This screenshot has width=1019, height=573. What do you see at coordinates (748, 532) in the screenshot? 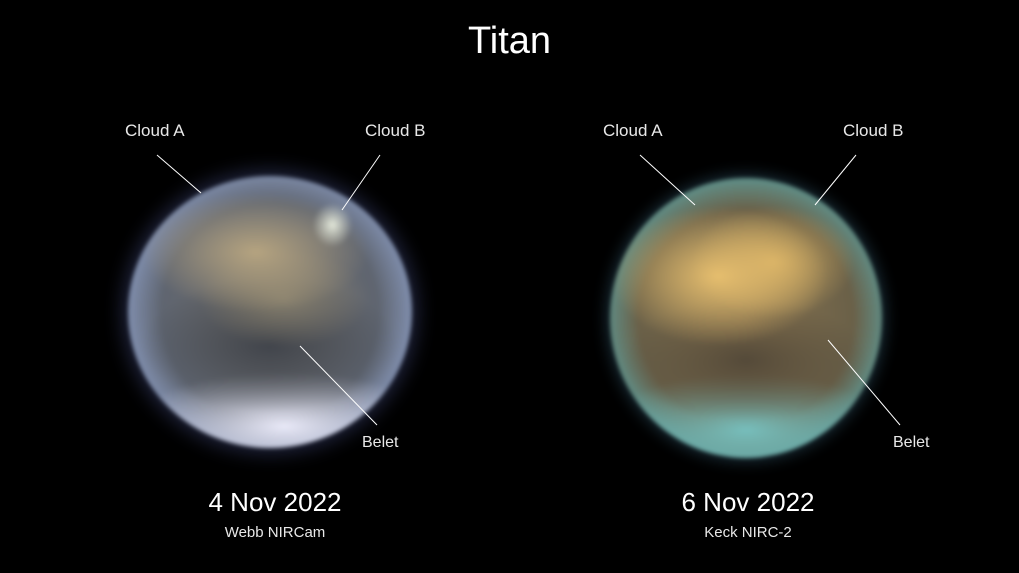
I see `instrument-right: Keck NIRC-2` at bounding box center [748, 532].